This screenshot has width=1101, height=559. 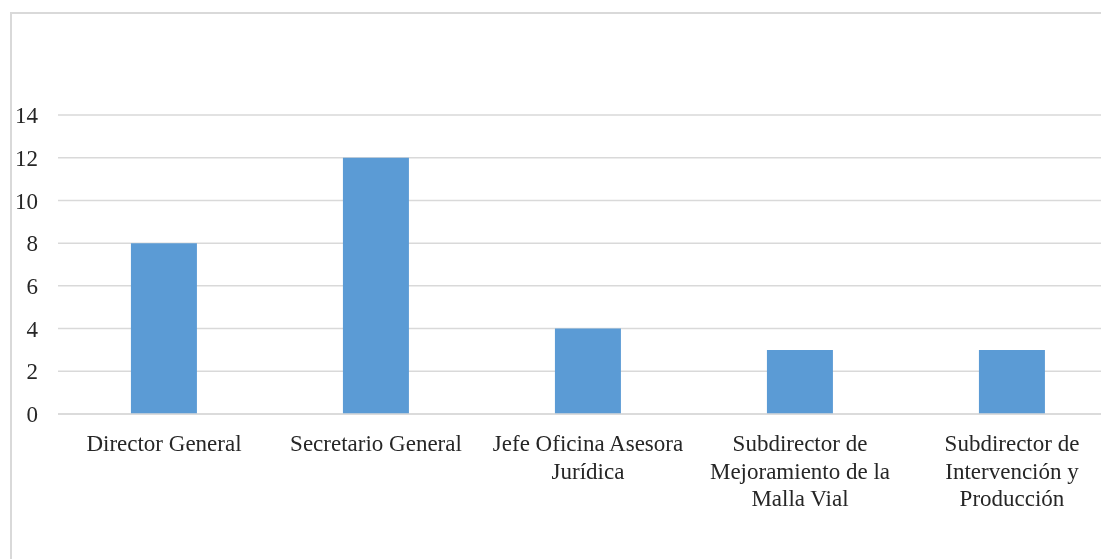 What do you see at coordinates (32, 415) in the screenshot?
I see `y-tick-label: 0` at bounding box center [32, 415].